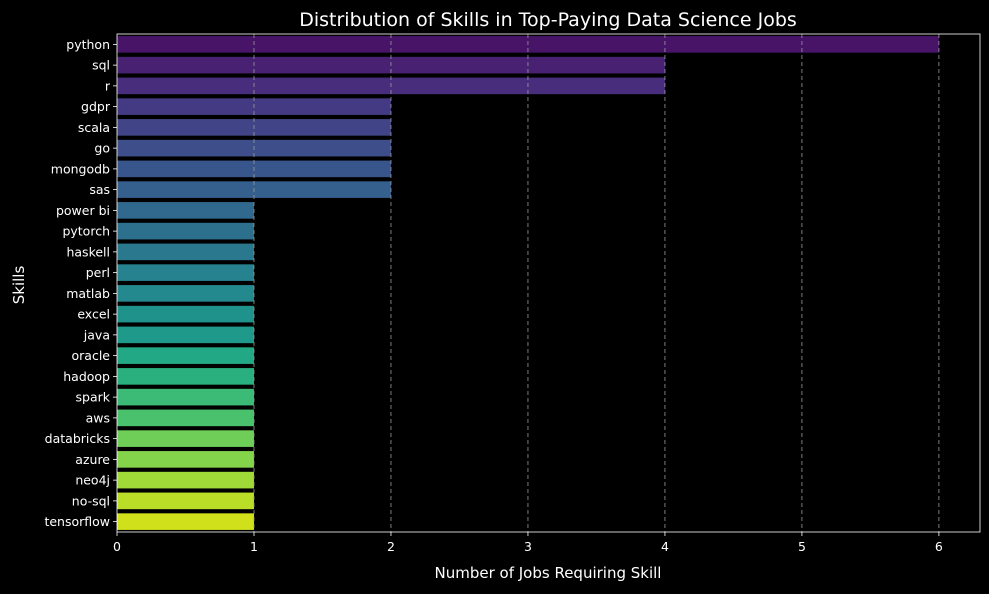  I want to click on x-tick-label: 3, so click(528, 546).